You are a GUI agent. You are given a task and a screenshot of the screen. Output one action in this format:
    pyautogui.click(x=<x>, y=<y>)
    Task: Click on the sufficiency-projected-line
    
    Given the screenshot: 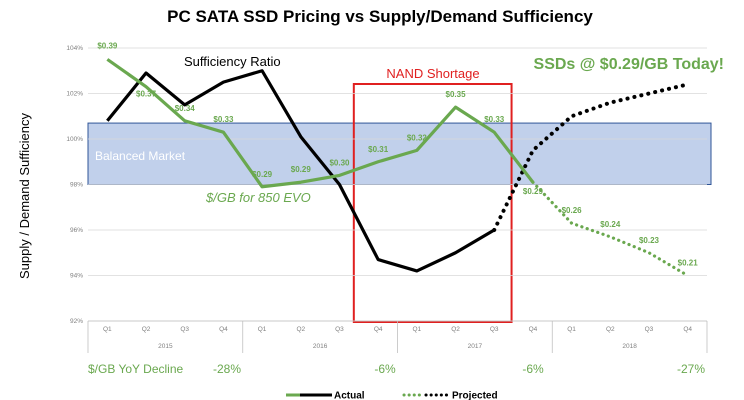 What is the action you would take?
    pyautogui.click(x=591, y=157)
    